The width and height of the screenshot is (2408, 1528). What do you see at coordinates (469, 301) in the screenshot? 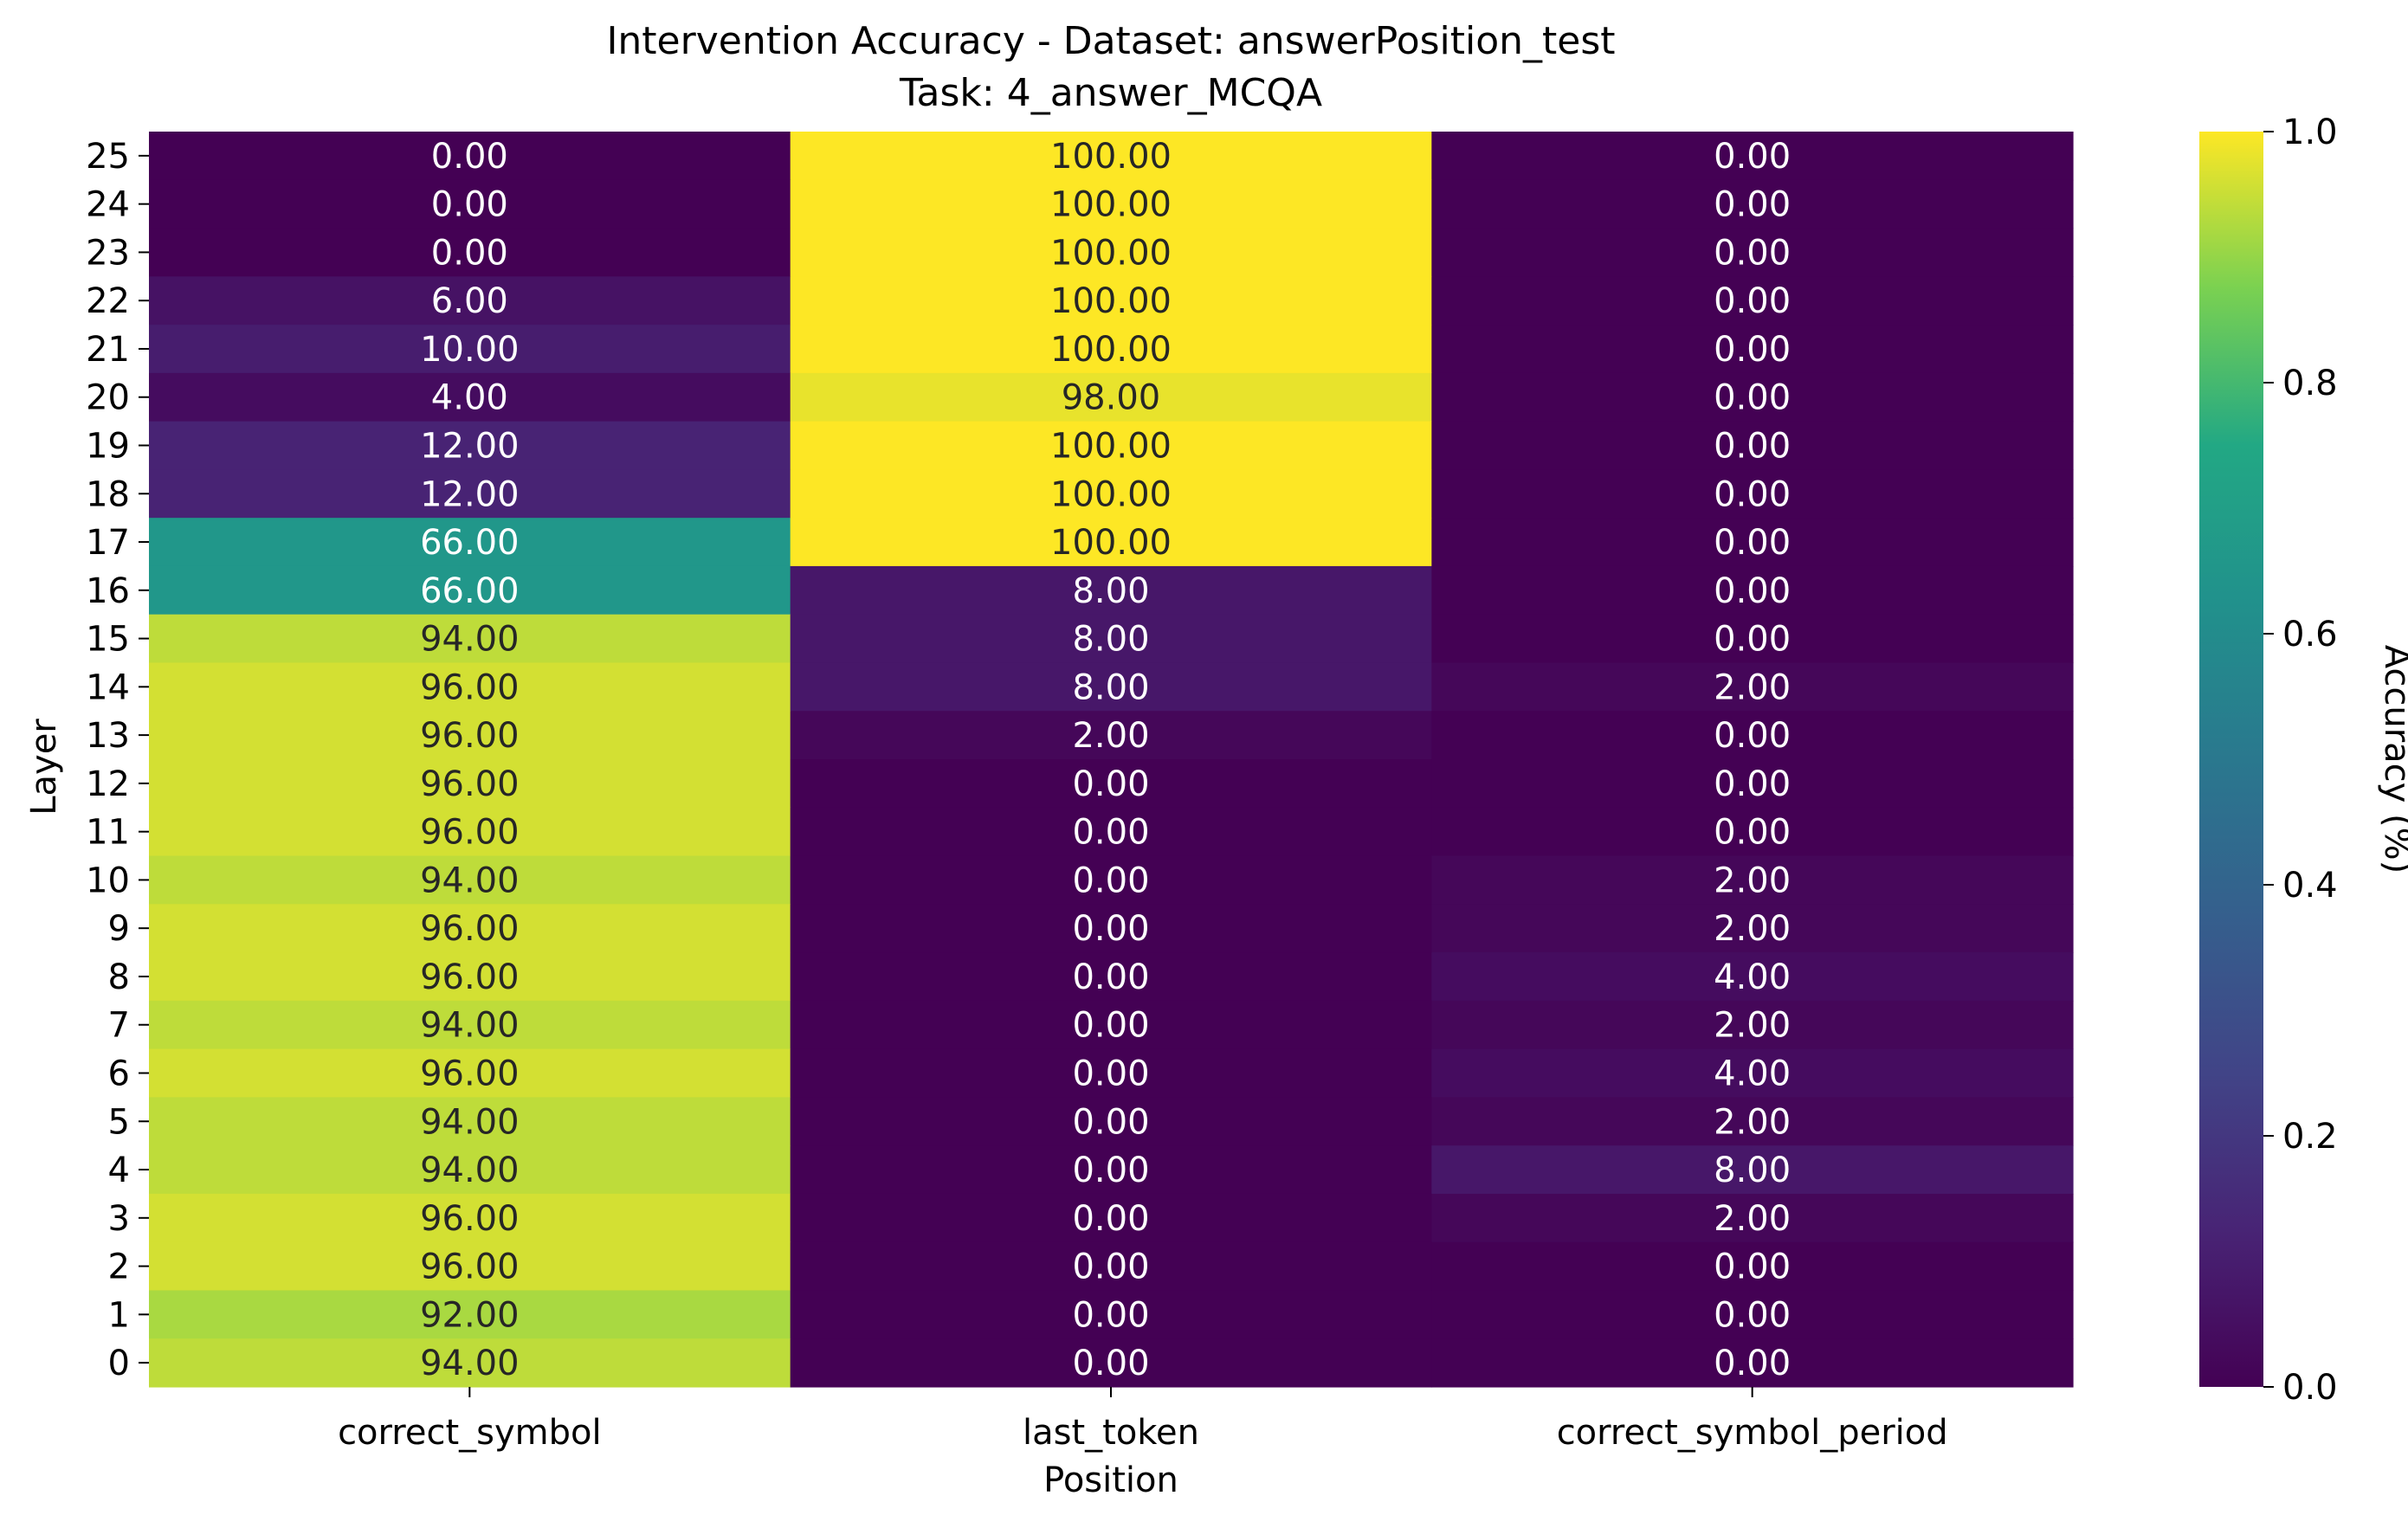
I see `cell-value-label: 6.00` at bounding box center [469, 301].